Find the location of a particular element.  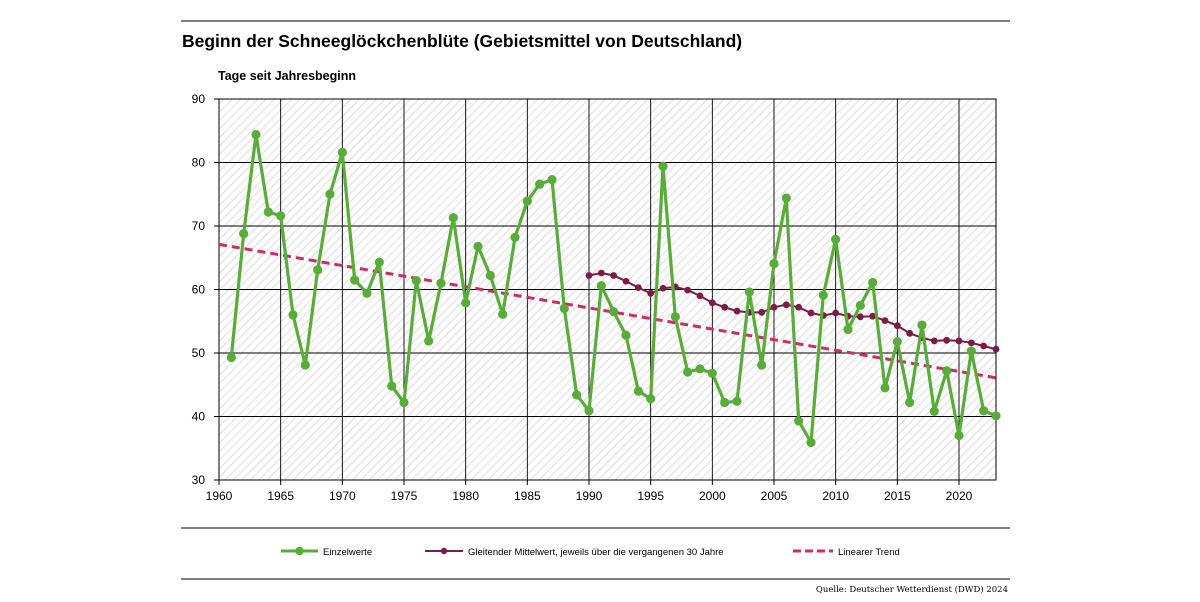

y-axis-label: Tage seit Jahresbeginn is located at coordinates (287, 76).